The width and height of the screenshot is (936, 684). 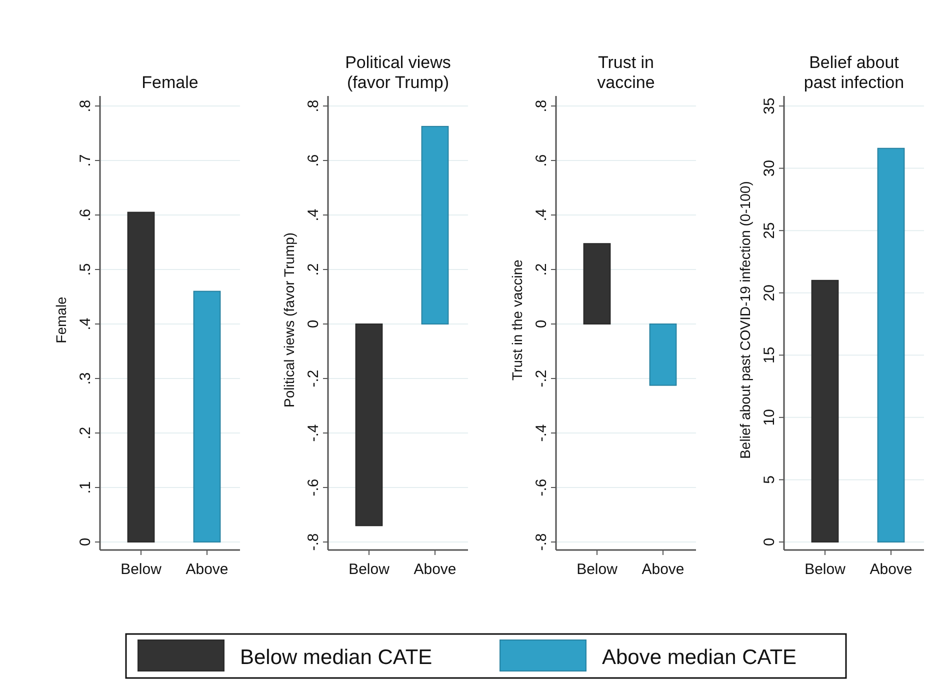 What do you see at coordinates (769, 106) in the screenshot?
I see `y-tick-label: 35` at bounding box center [769, 106].